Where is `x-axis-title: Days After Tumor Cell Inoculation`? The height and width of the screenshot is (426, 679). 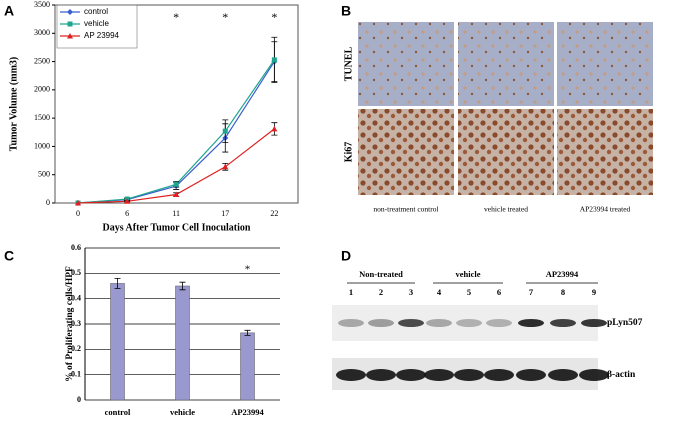
x-axis-title: Days After Tumor Cell Inoculation is located at coordinates (177, 227).